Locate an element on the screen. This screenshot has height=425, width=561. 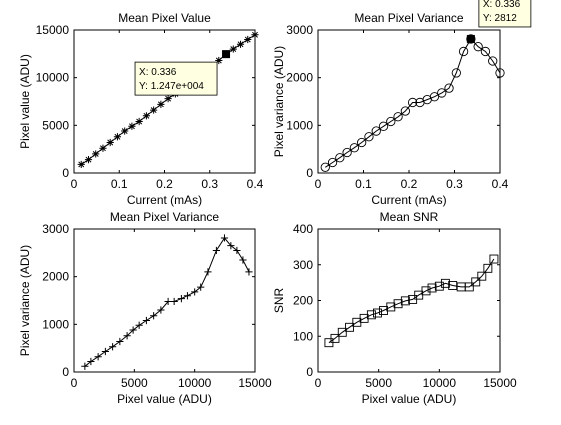
y-tick-label: 15000 is located at coordinates (53, 30).